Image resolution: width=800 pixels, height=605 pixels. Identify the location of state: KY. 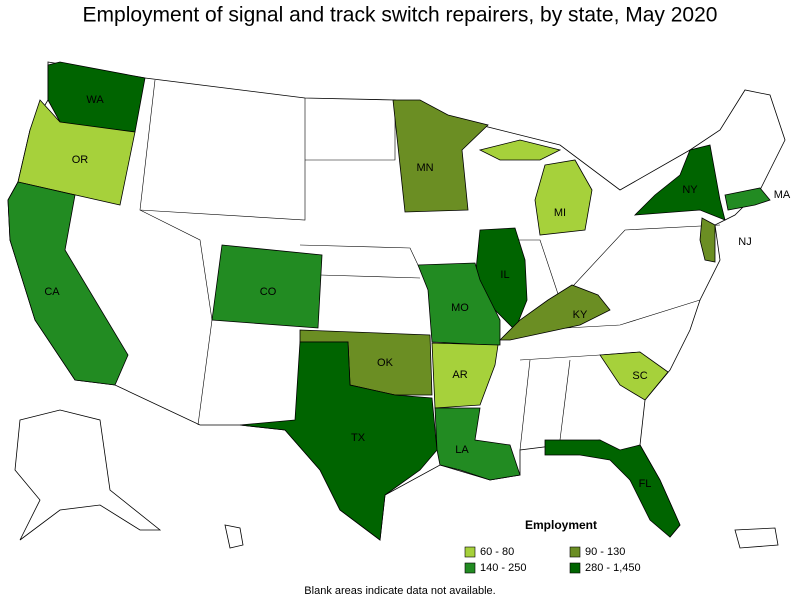
(555, 312).